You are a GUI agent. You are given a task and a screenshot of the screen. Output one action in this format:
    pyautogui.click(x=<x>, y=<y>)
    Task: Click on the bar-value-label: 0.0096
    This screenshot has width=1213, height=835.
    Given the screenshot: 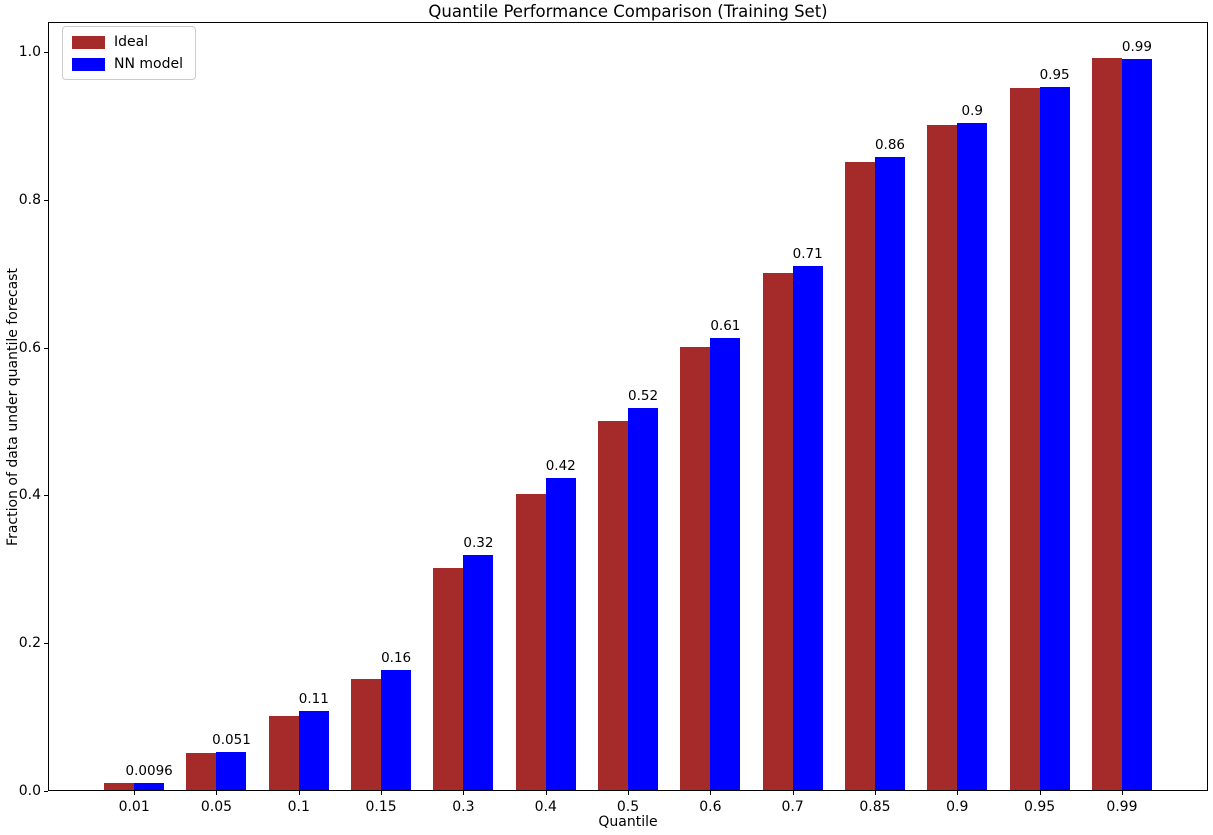 What is the action you would take?
    pyautogui.click(x=149, y=770)
    